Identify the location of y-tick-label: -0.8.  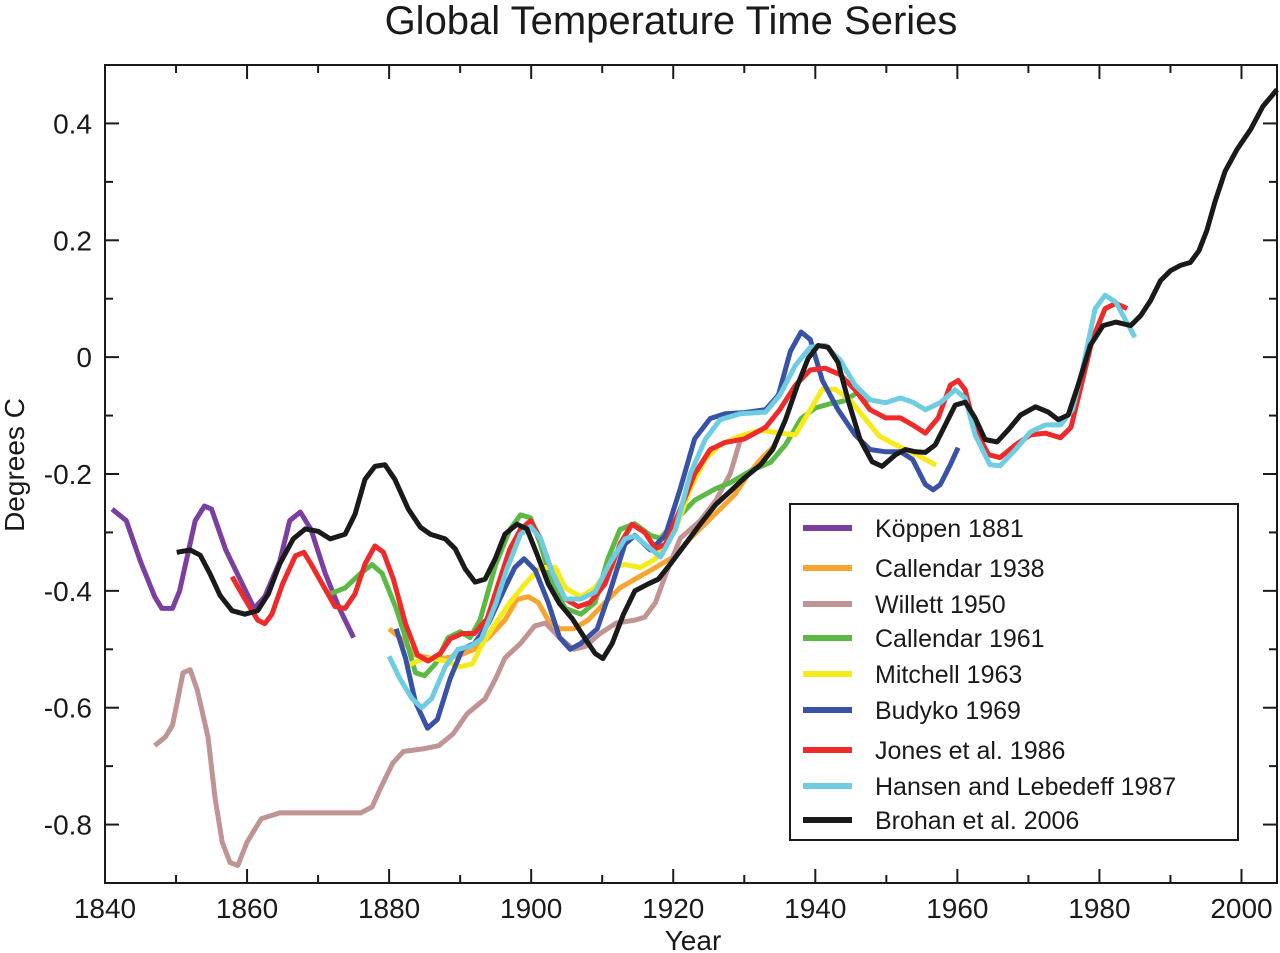
(68, 825).